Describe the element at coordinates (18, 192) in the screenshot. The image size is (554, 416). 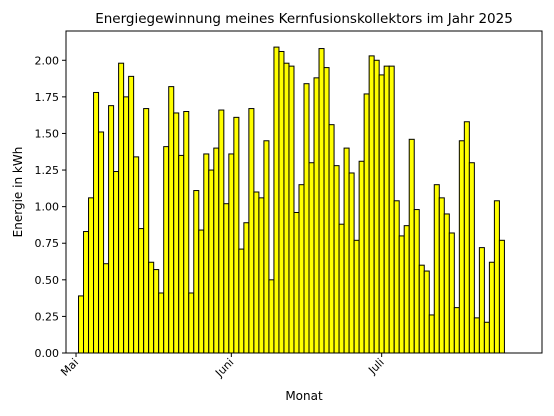
I see `y-axis-label: Energie in kWh` at that location.